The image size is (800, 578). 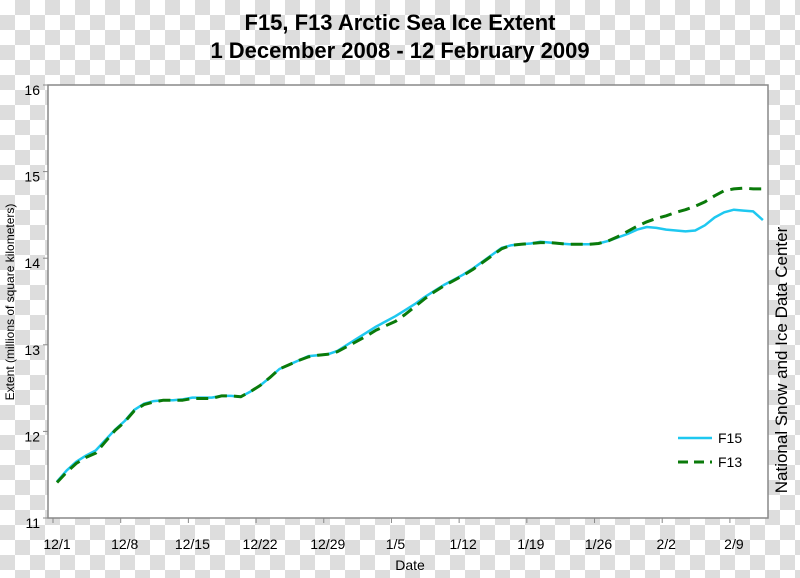 I want to click on y-tick-label: 11, so click(x=32, y=523).